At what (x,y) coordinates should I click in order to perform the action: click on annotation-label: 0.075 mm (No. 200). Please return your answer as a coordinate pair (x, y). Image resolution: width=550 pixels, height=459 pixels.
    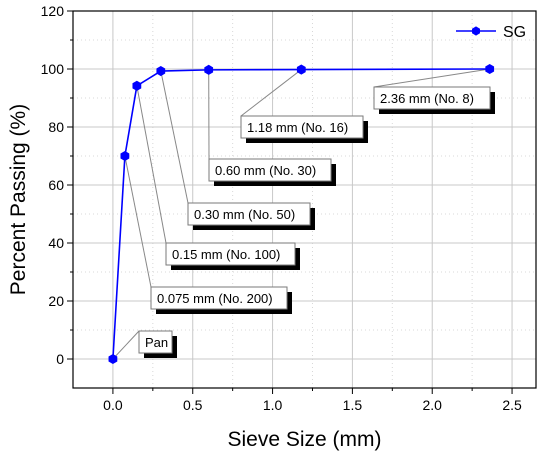
    Looking at the image, I should click on (215, 298).